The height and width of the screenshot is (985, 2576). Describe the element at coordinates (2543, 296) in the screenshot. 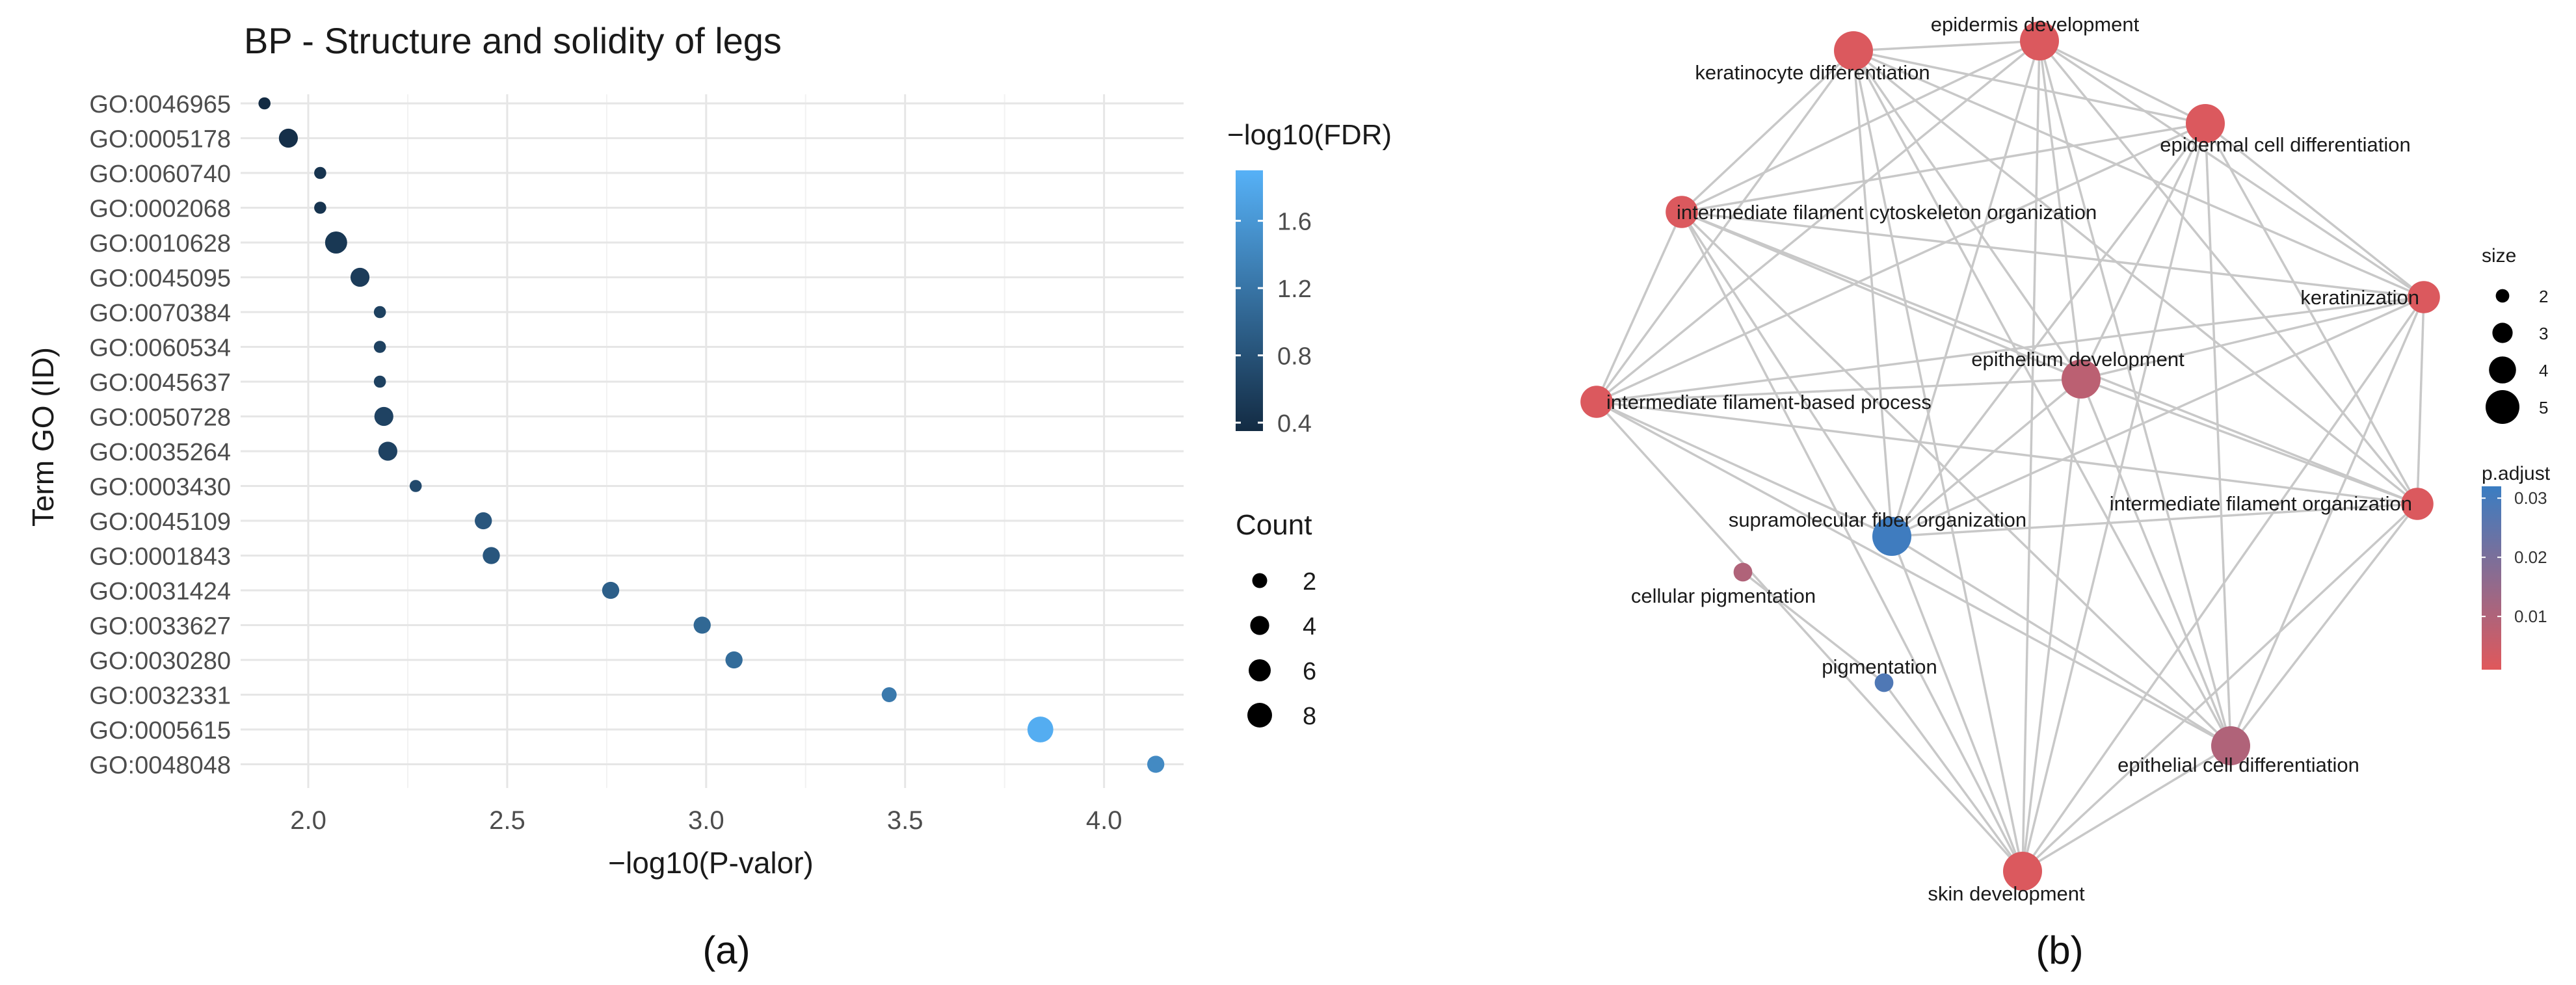

I see `network-size-legend-label: 2` at that location.